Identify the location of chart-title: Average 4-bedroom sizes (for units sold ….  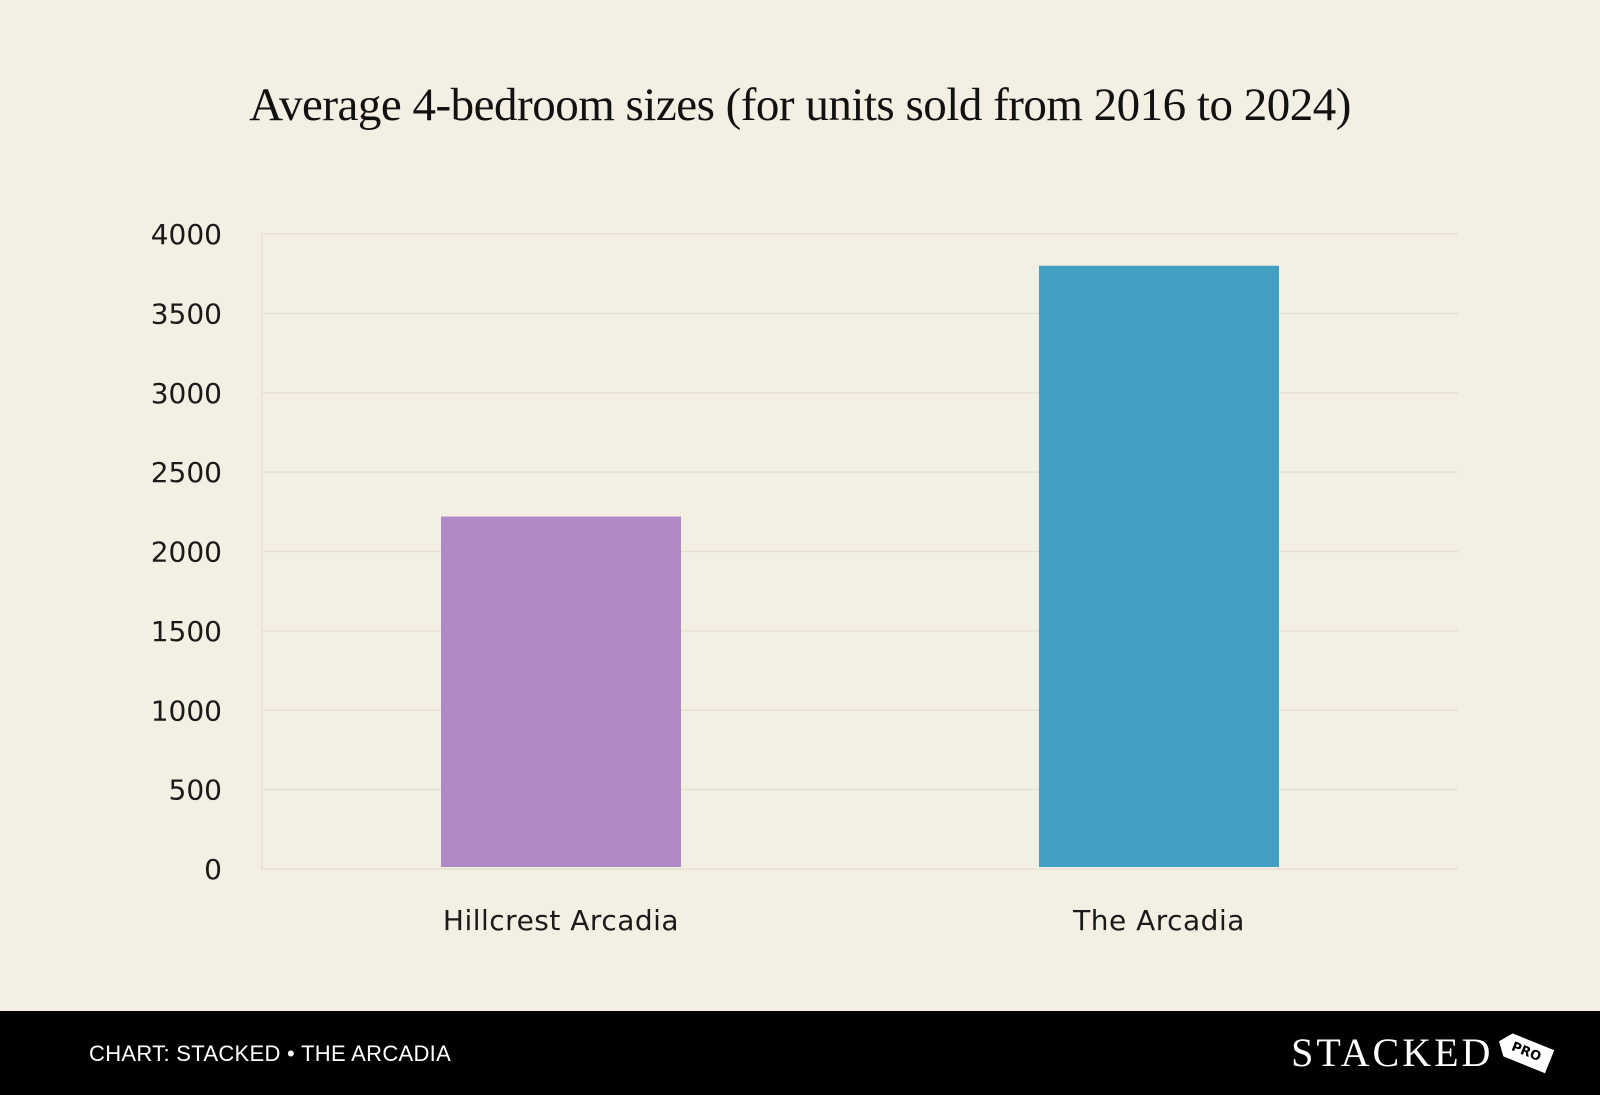
(800, 105).